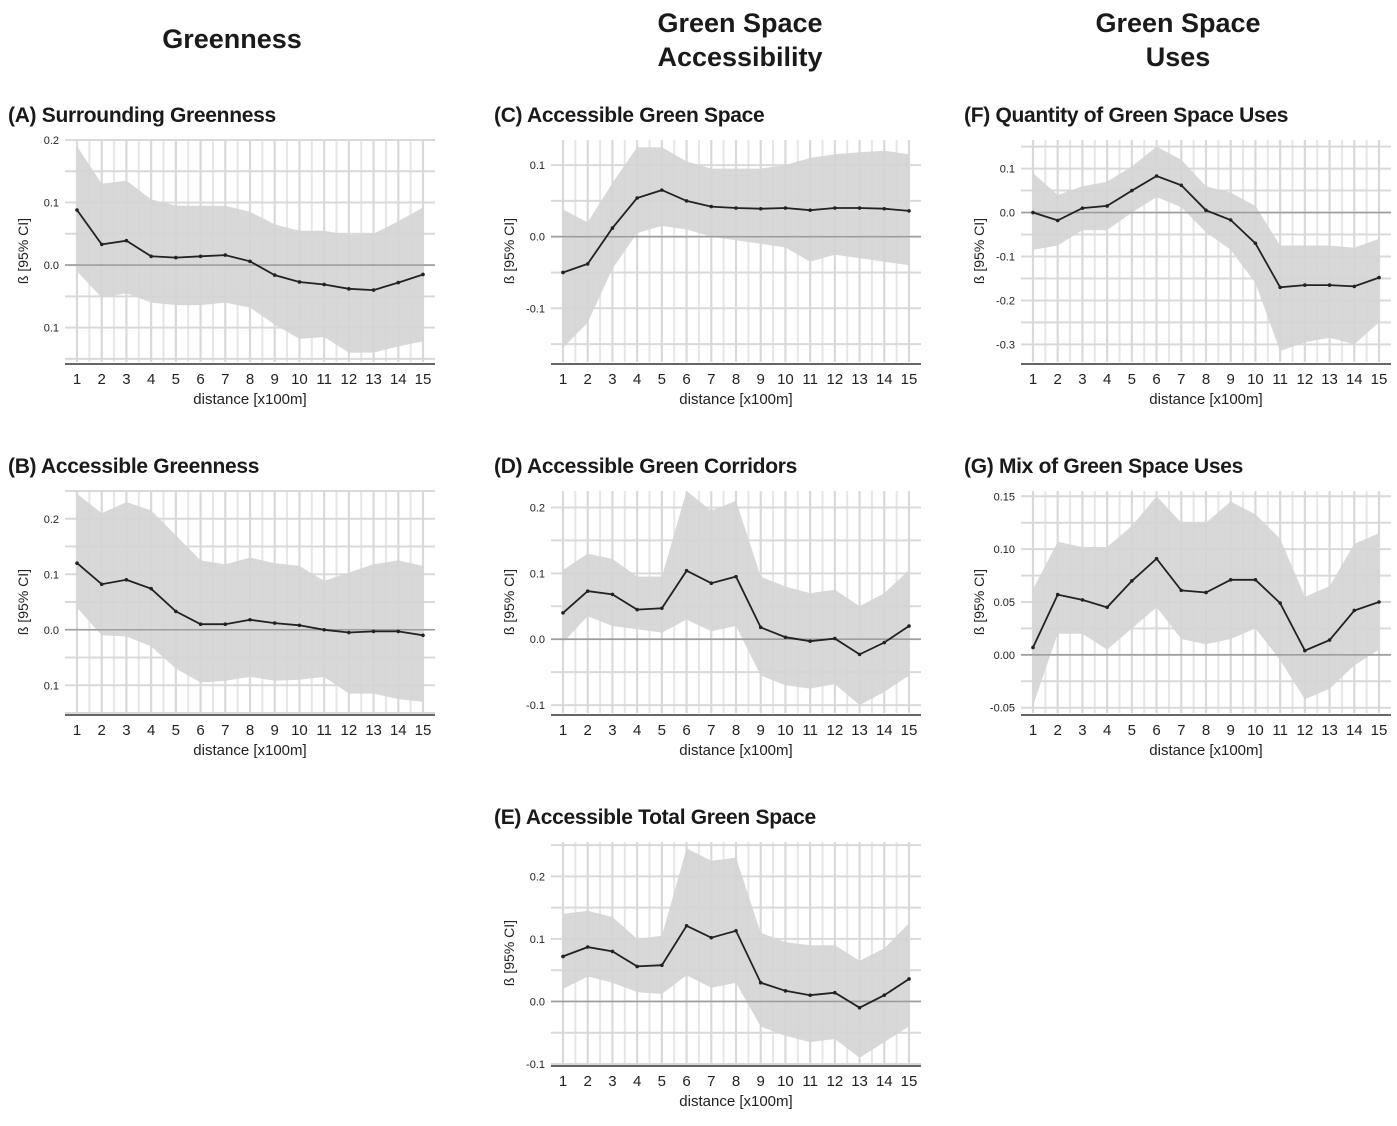  What do you see at coordinates (1178, 23) in the screenshot?
I see `column-header-uses-line-1: Green Space` at bounding box center [1178, 23].